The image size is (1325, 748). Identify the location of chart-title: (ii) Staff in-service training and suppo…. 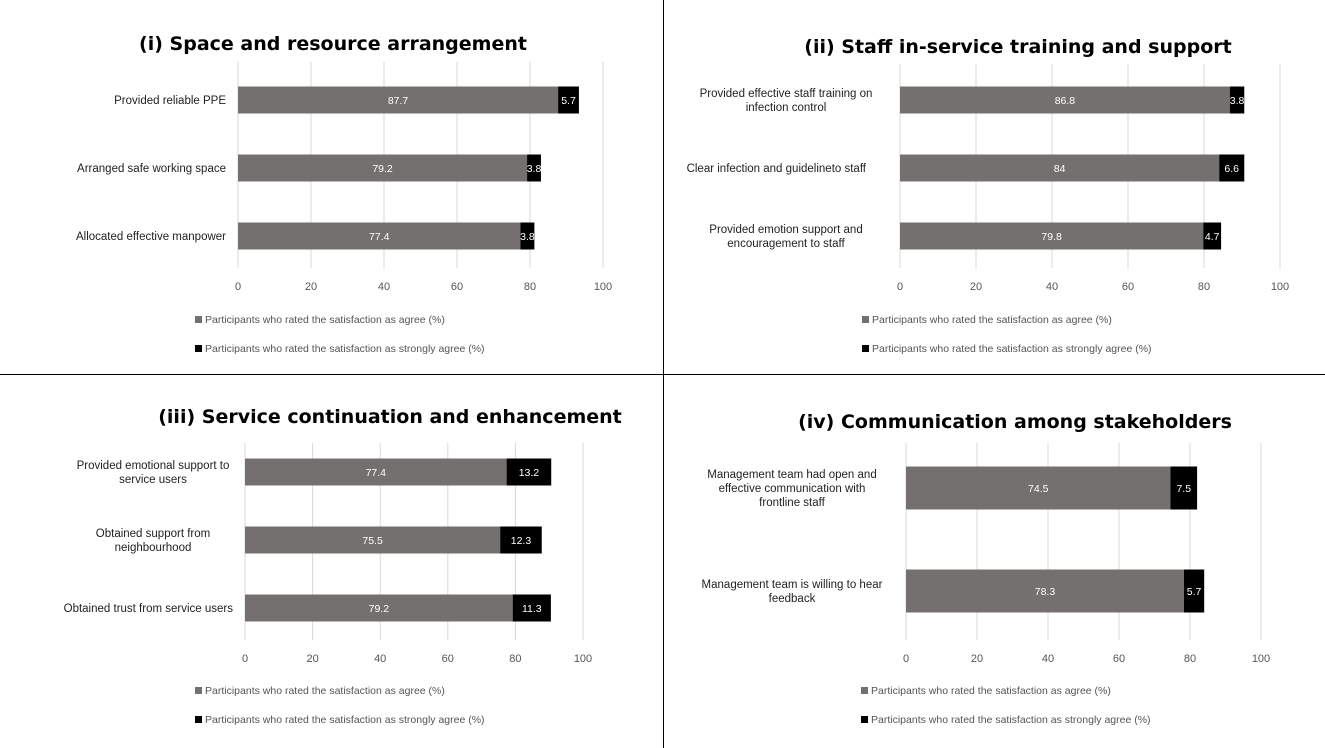
(1017, 47).